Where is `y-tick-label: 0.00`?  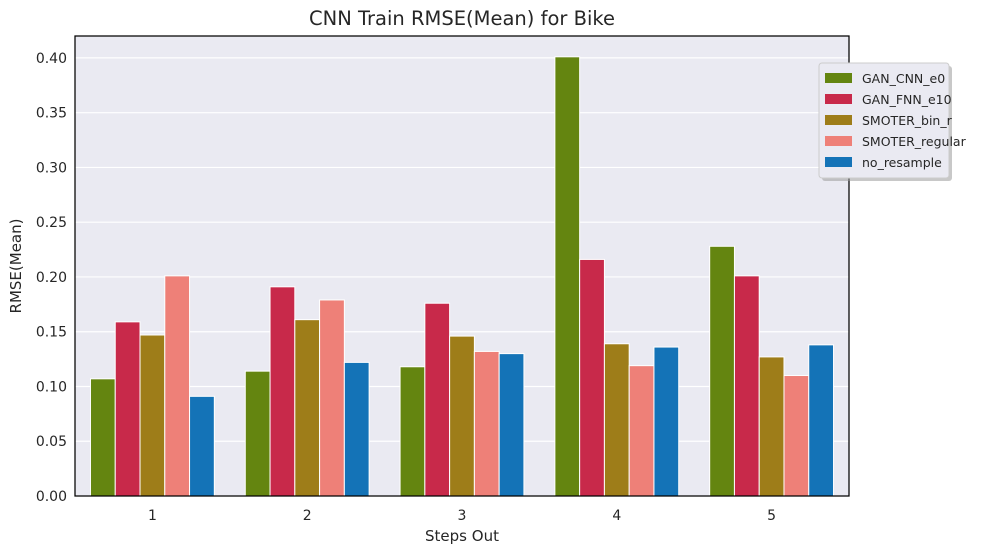 y-tick-label: 0.00 is located at coordinates (51, 497).